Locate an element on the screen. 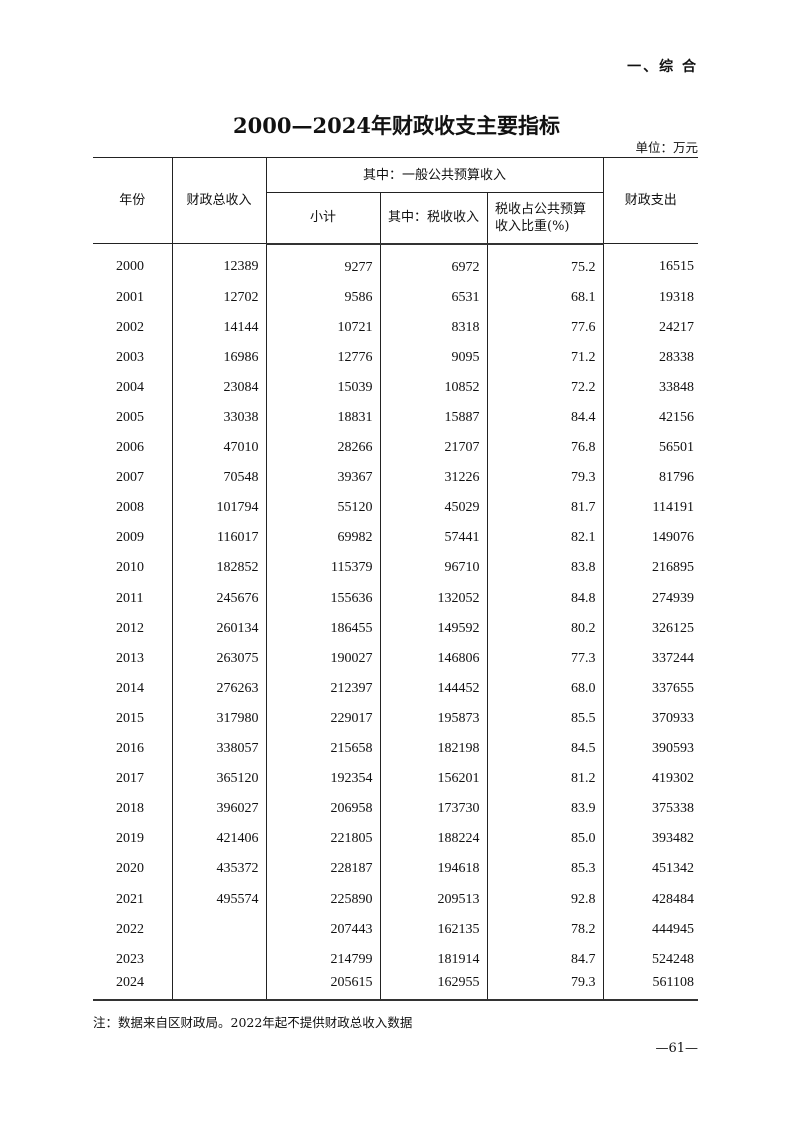 Image resolution: width=793 pixels, height=1122 pixels. cell-year: 2022 is located at coordinates (133, 929).